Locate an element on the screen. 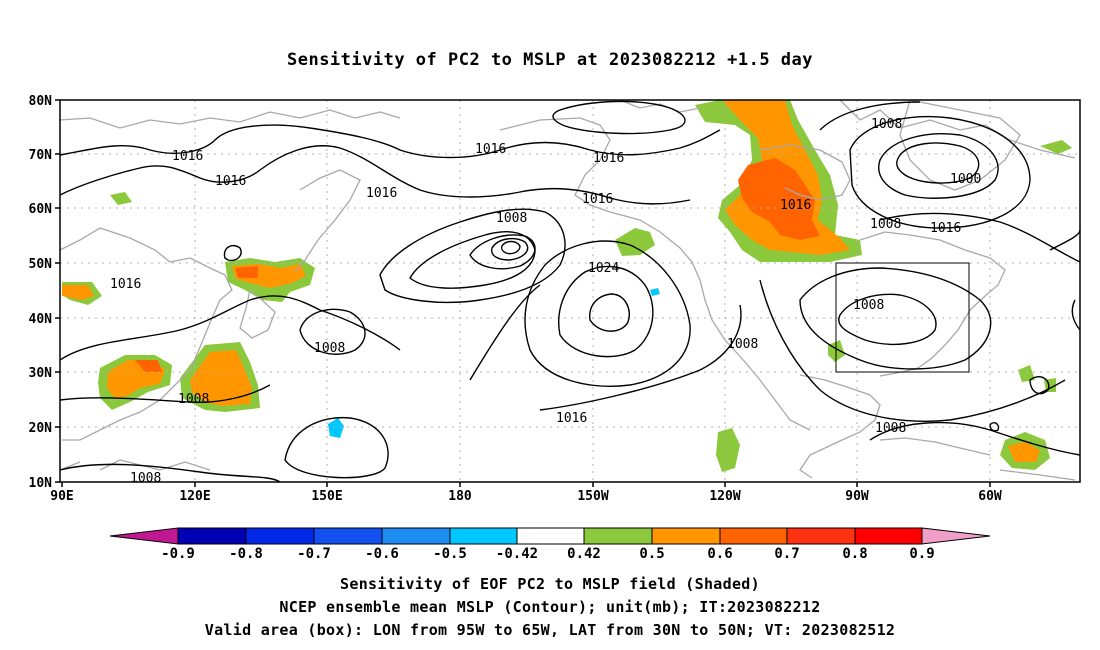 This screenshot has width=1100, height=650. lon-label: 150E is located at coordinates (326, 496).